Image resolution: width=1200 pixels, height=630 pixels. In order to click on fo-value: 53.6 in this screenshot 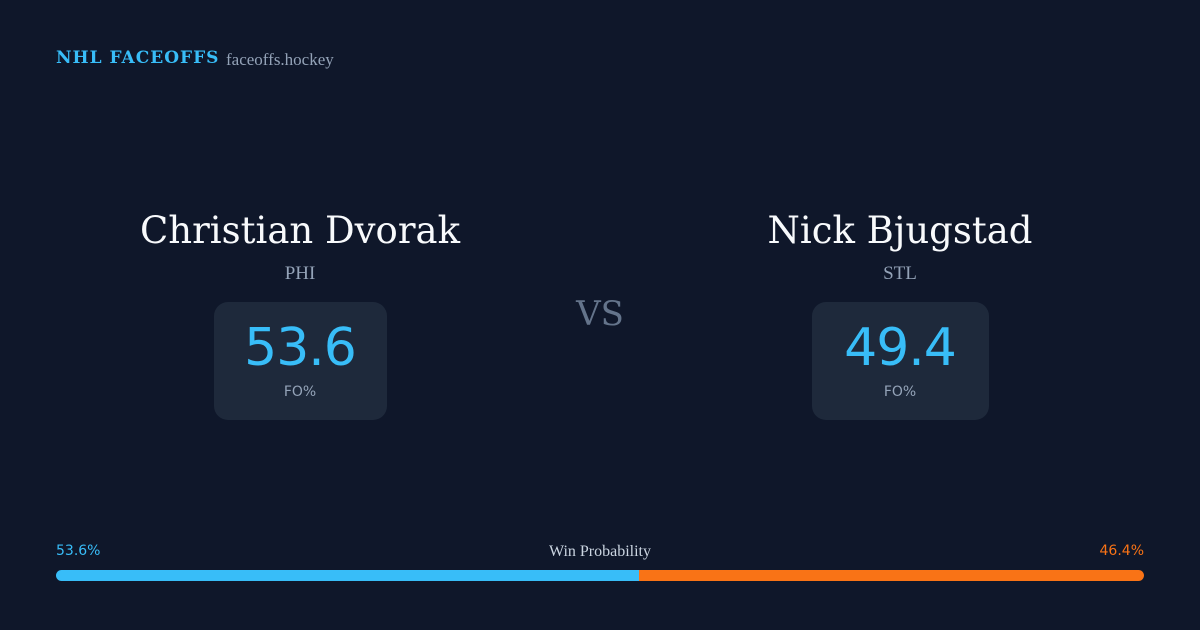, I will do `click(300, 348)`.